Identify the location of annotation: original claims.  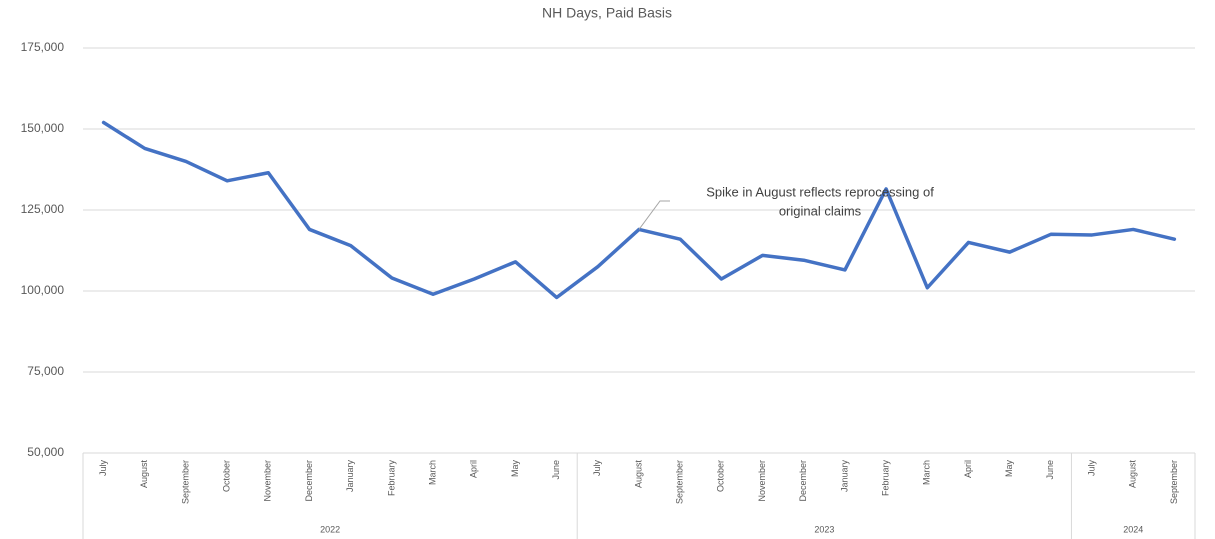
(820, 210).